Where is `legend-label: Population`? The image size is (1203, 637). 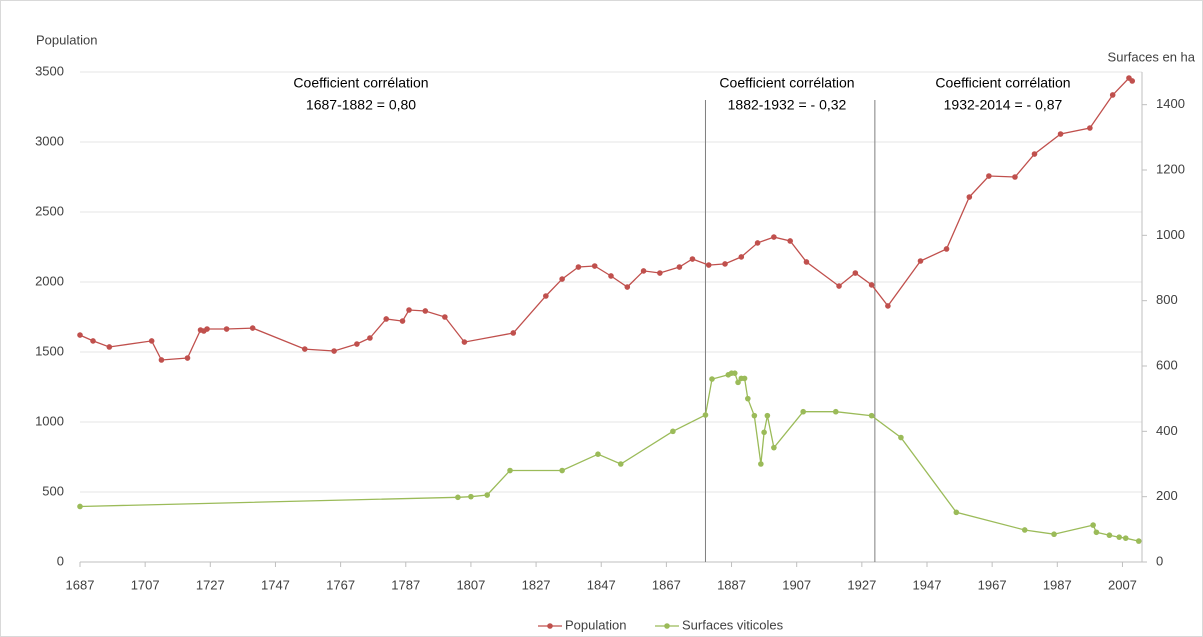
legend-label: Population is located at coordinates (595, 624).